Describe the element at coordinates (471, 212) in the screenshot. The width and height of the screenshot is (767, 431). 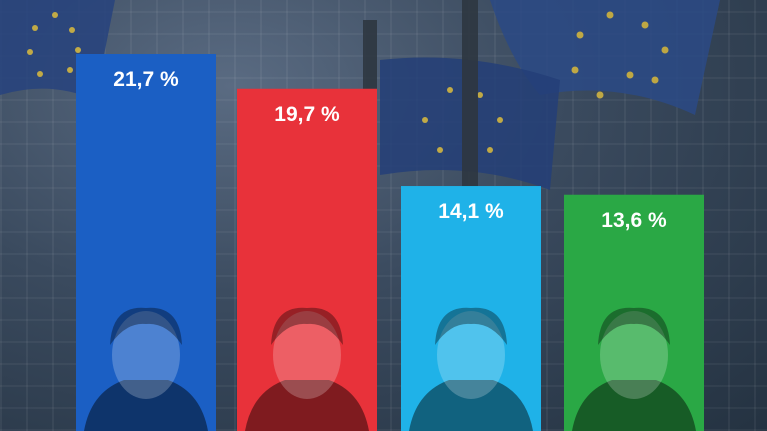
I see `bar-value-label: 14,1 %` at that location.